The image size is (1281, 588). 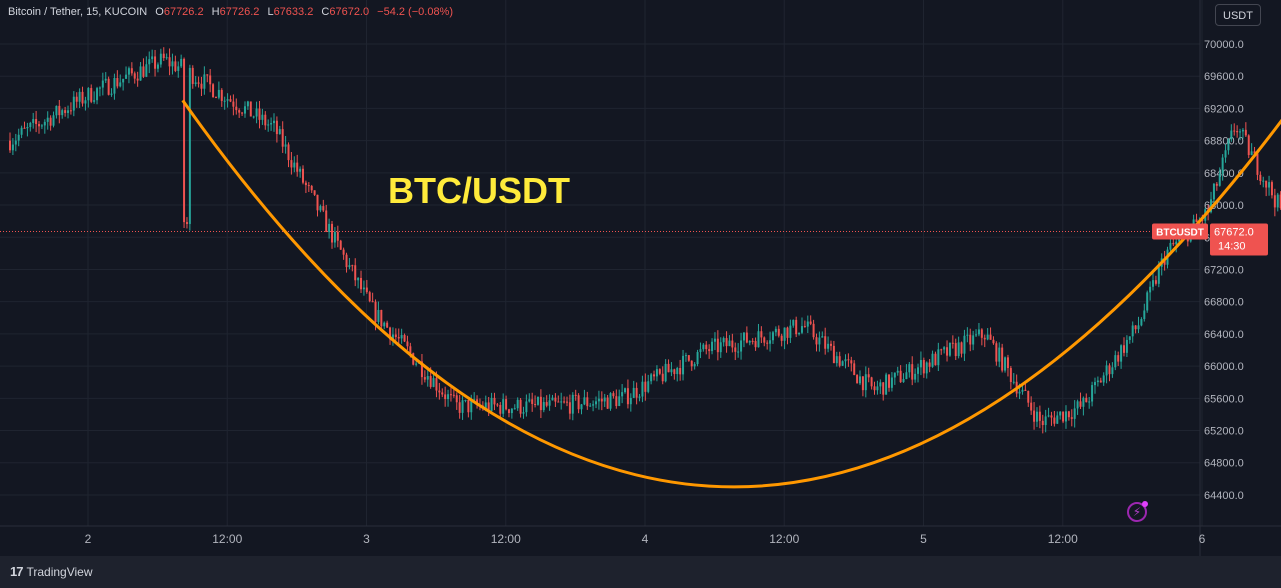 I want to click on change-value: −54.2 (−0.08%), so click(x=415, y=12).